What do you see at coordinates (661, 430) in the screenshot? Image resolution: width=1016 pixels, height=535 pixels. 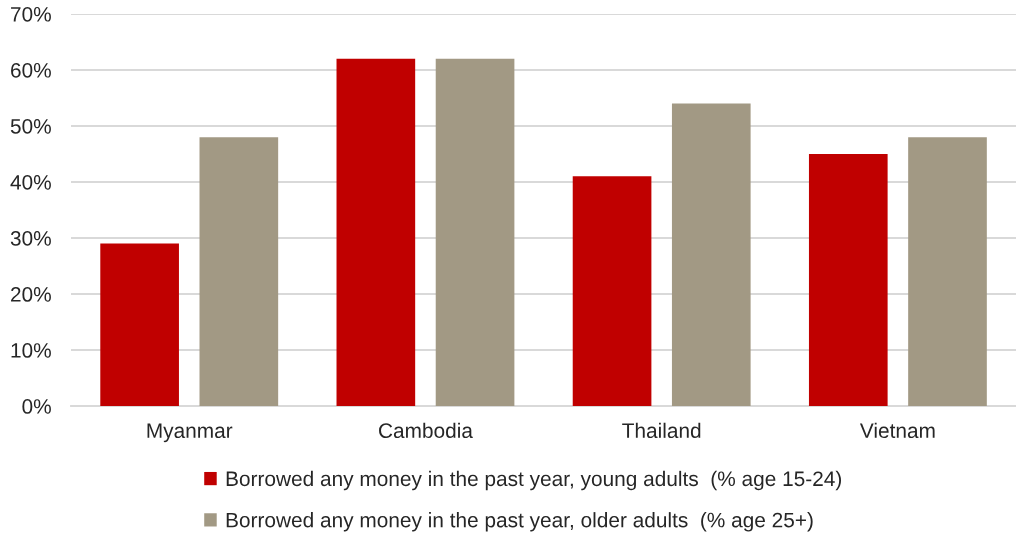 I see `x-tick-label: Thailand` at bounding box center [661, 430].